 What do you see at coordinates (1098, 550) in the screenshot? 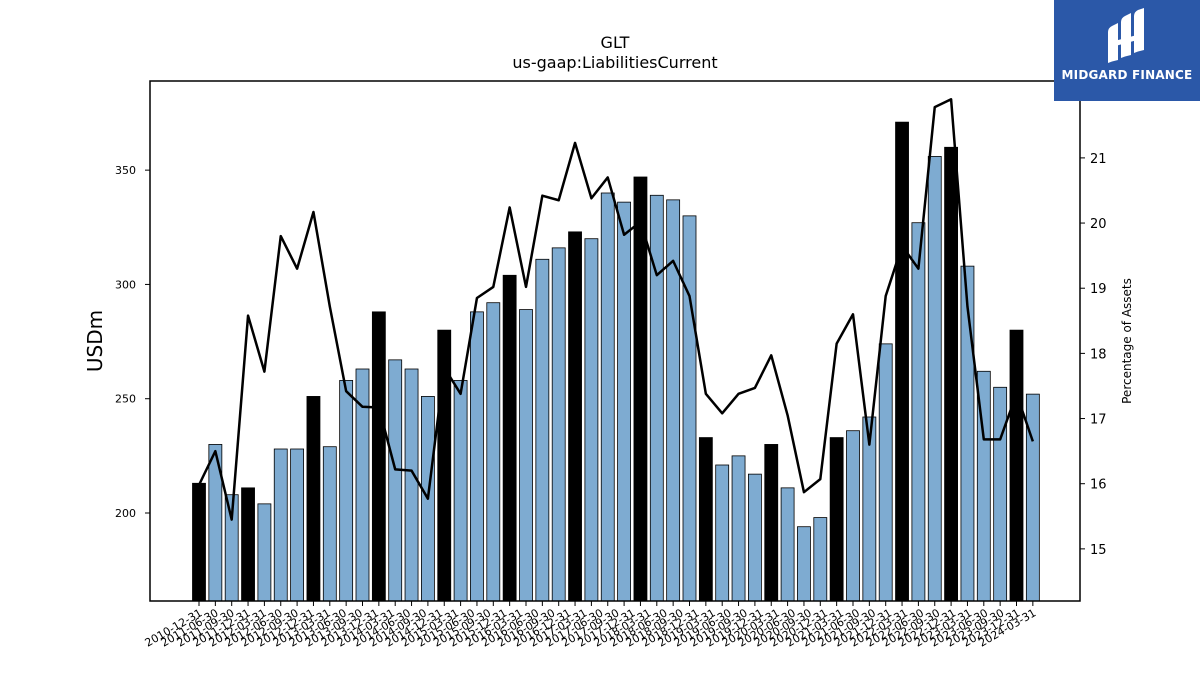
I see `y2-tick-label: 15` at bounding box center [1098, 550].